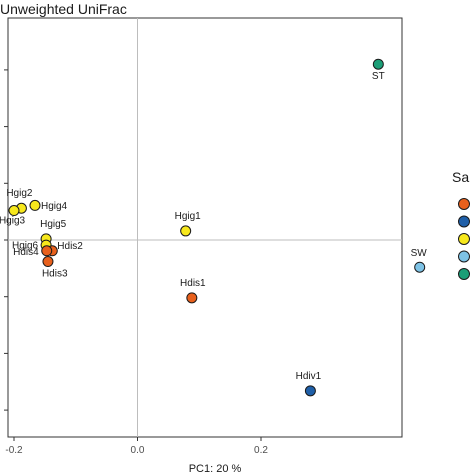 Image resolution: width=474 pixels, height=474 pixels. What do you see at coordinates (138, 450) in the screenshot?
I see `x-tick-label: 0.0` at bounding box center [138, 450].